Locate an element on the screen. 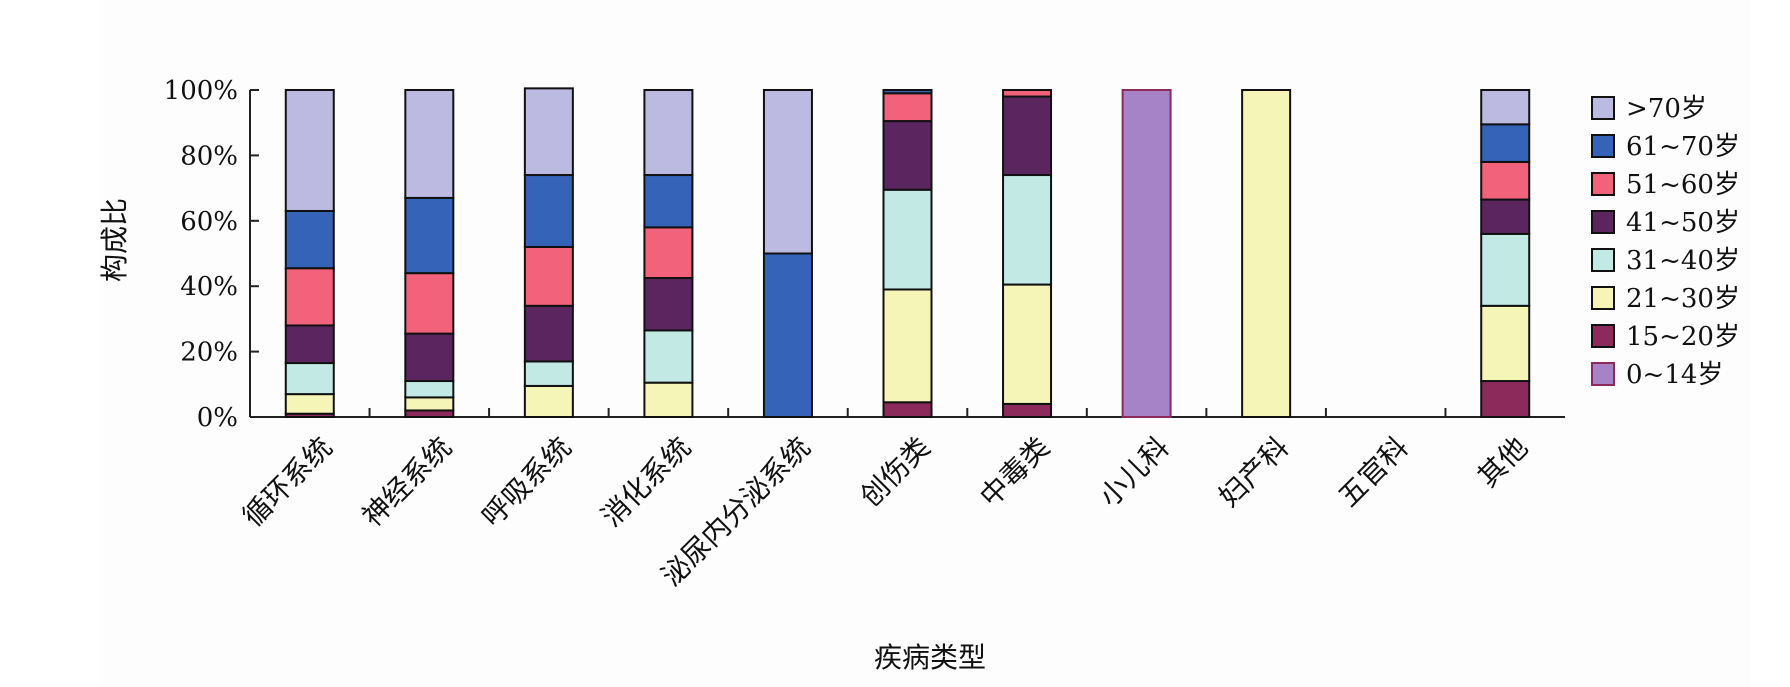  y-tick-label: 20% is located at coordinates (209, 353).